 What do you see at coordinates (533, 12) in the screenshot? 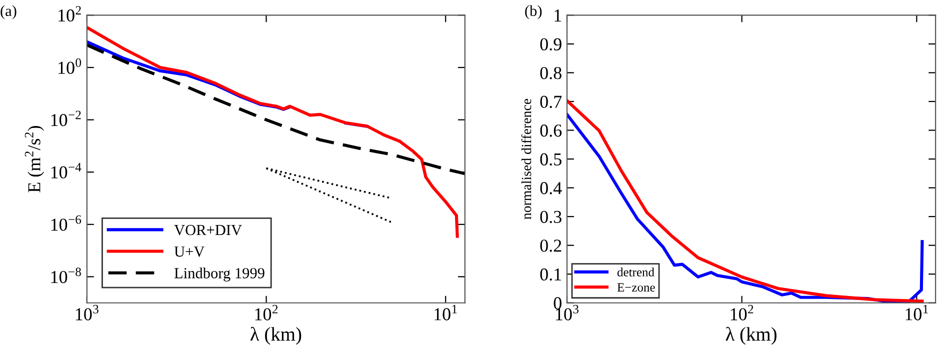
I see `chart-title: (b)` at bounding box center [533, 12].